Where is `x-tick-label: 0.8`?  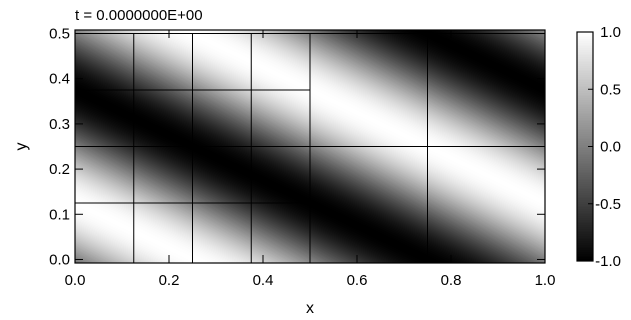 x-tick-label: 0.8 is located at coordinates (451, 280).